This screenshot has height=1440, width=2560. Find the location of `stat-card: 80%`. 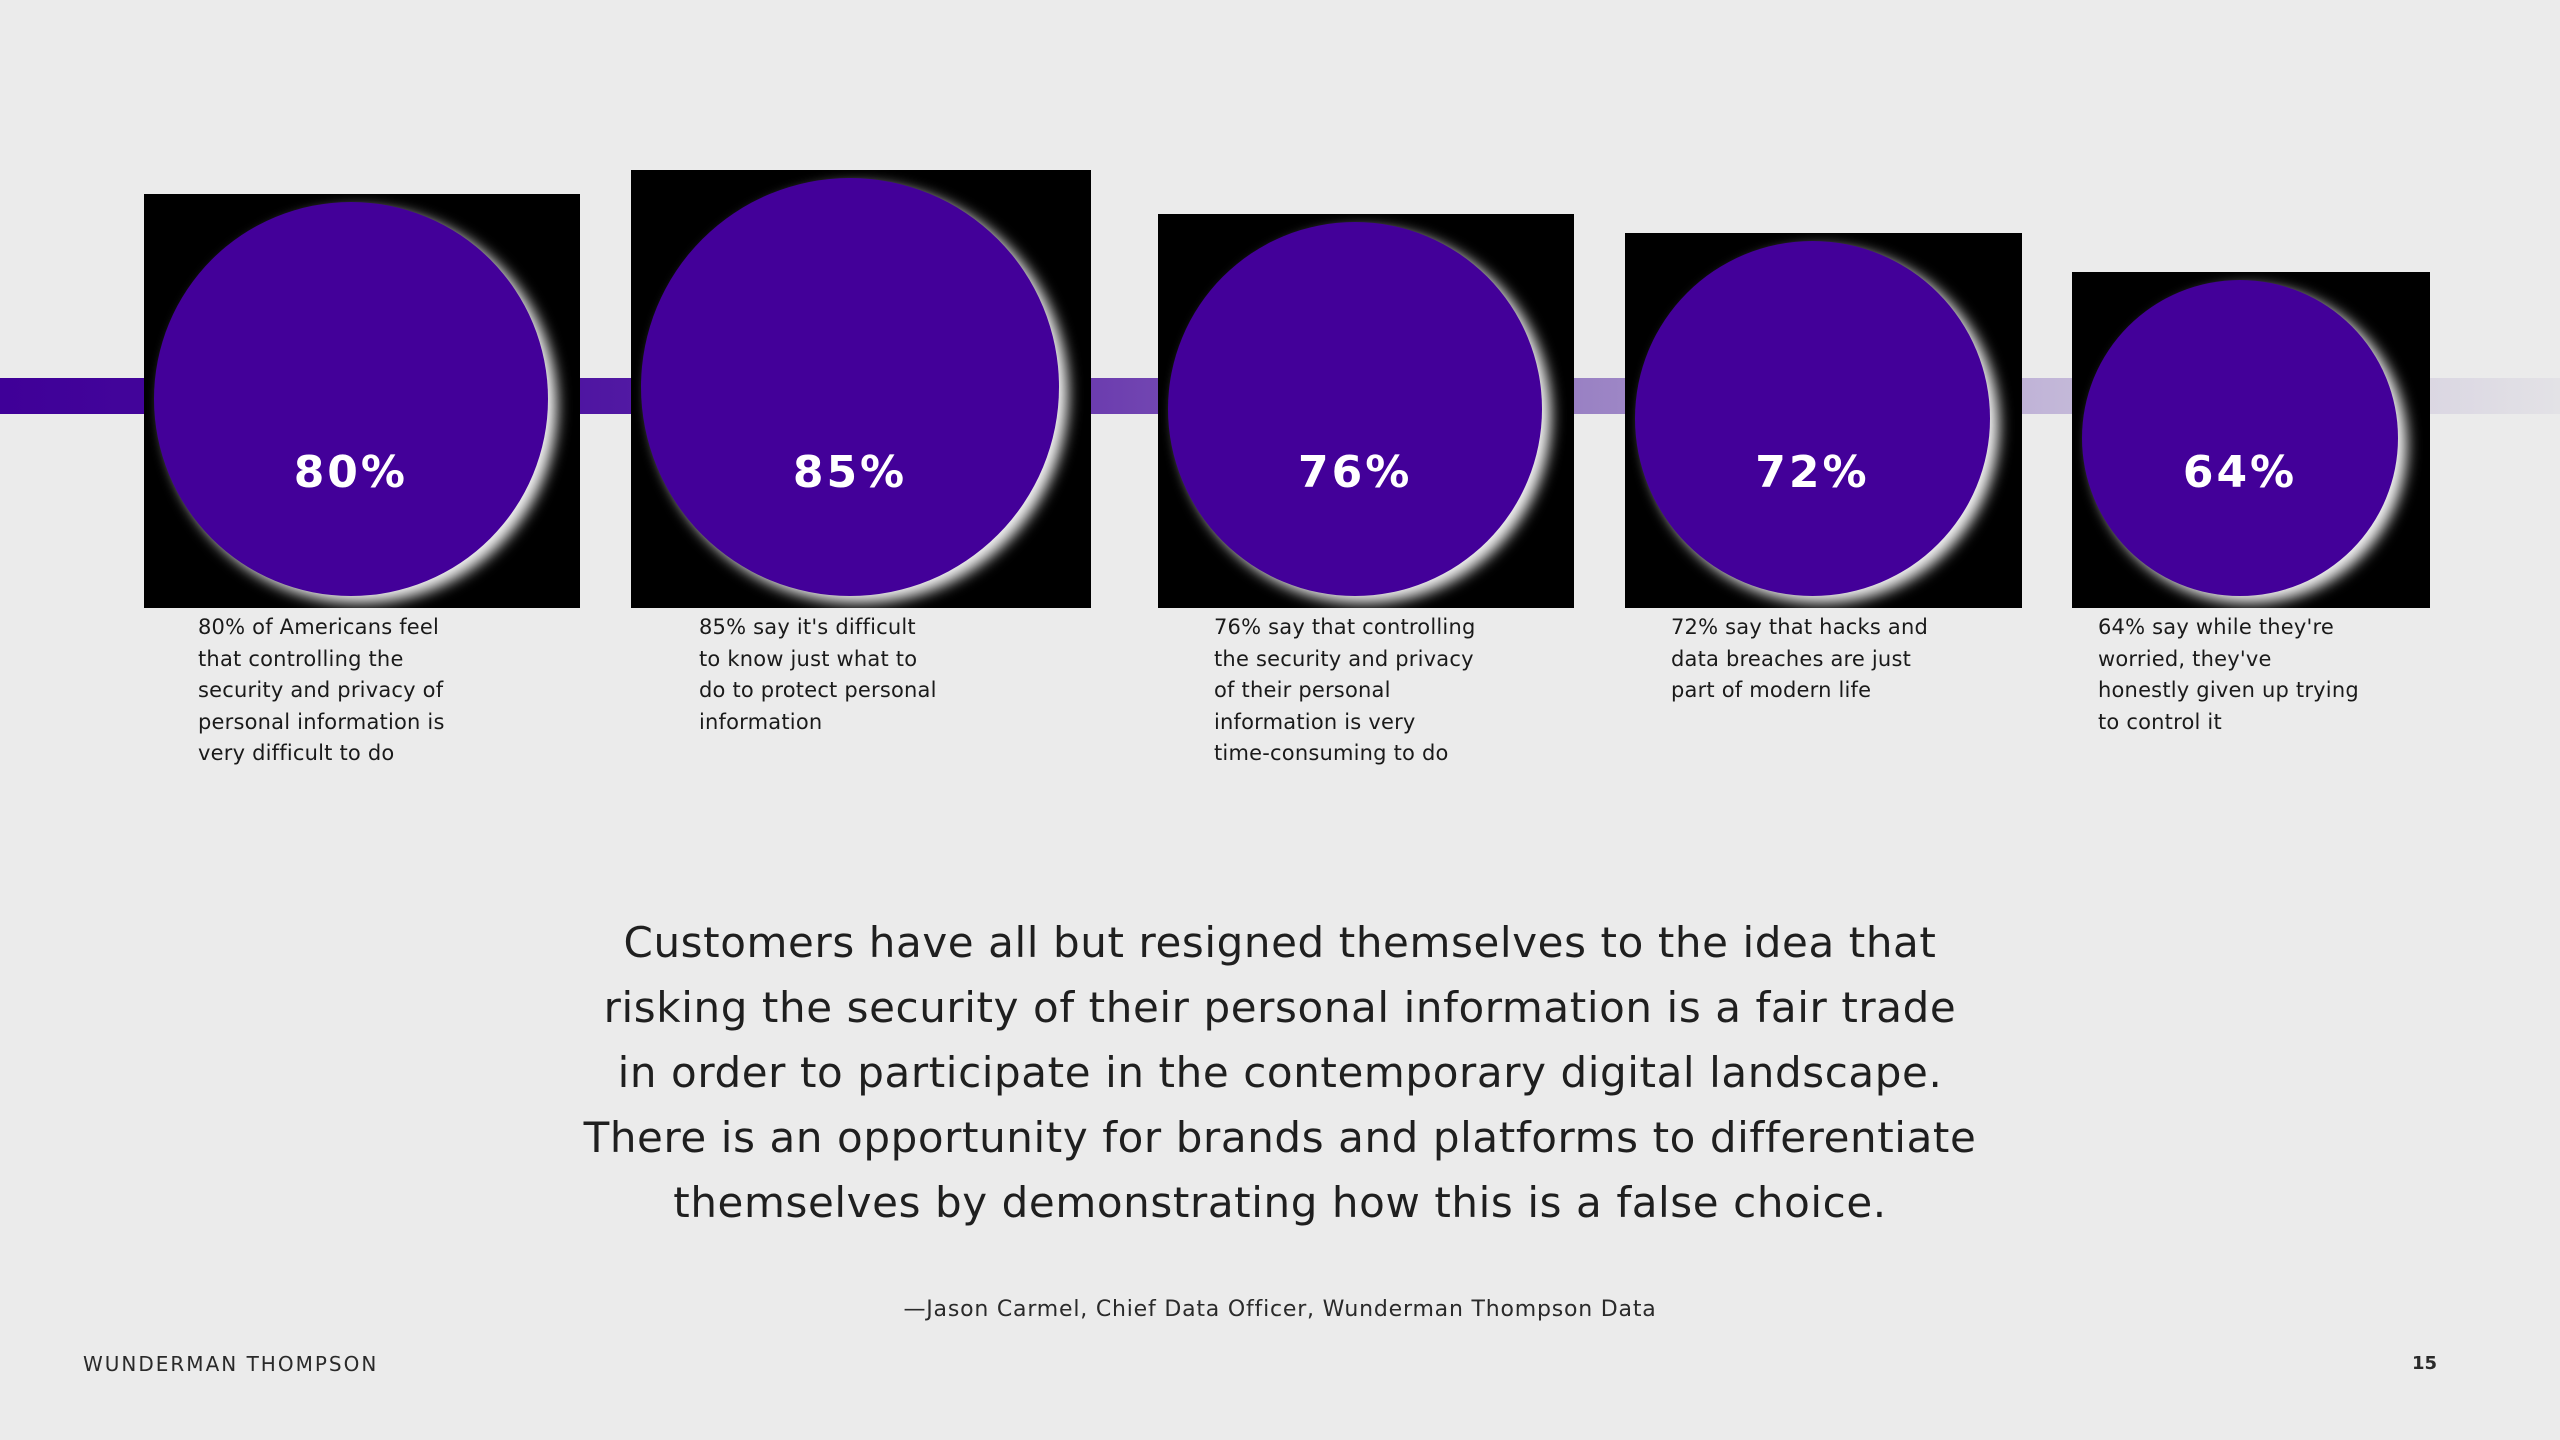

stat-card: 80% is located at coordinates (362, 401).